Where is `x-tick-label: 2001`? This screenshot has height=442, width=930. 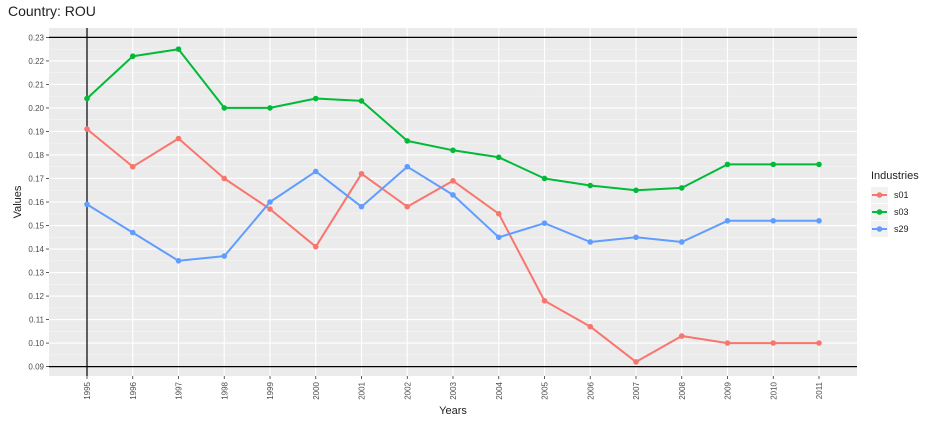
x-tick-label: 2001 is located at coordinates (362, 390).